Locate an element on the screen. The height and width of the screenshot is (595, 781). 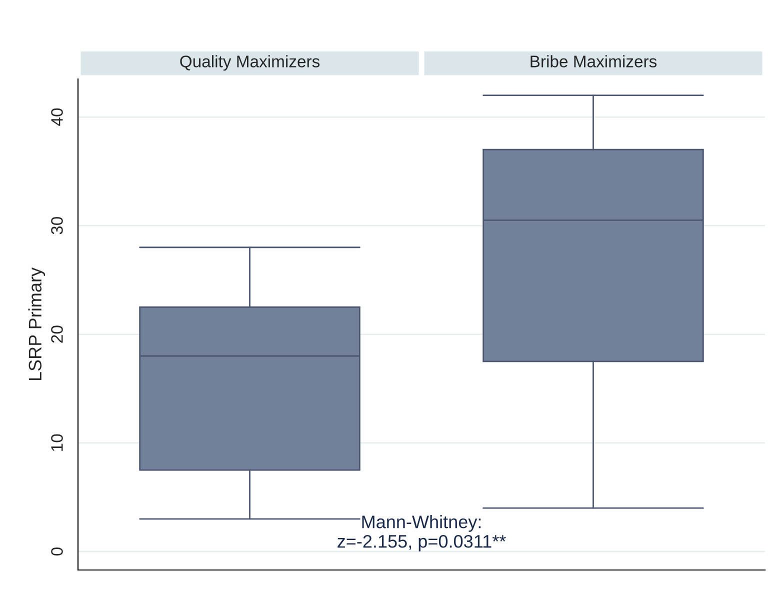
x-tick-label: Quality Maximizers is located at coordinates (250, 63).